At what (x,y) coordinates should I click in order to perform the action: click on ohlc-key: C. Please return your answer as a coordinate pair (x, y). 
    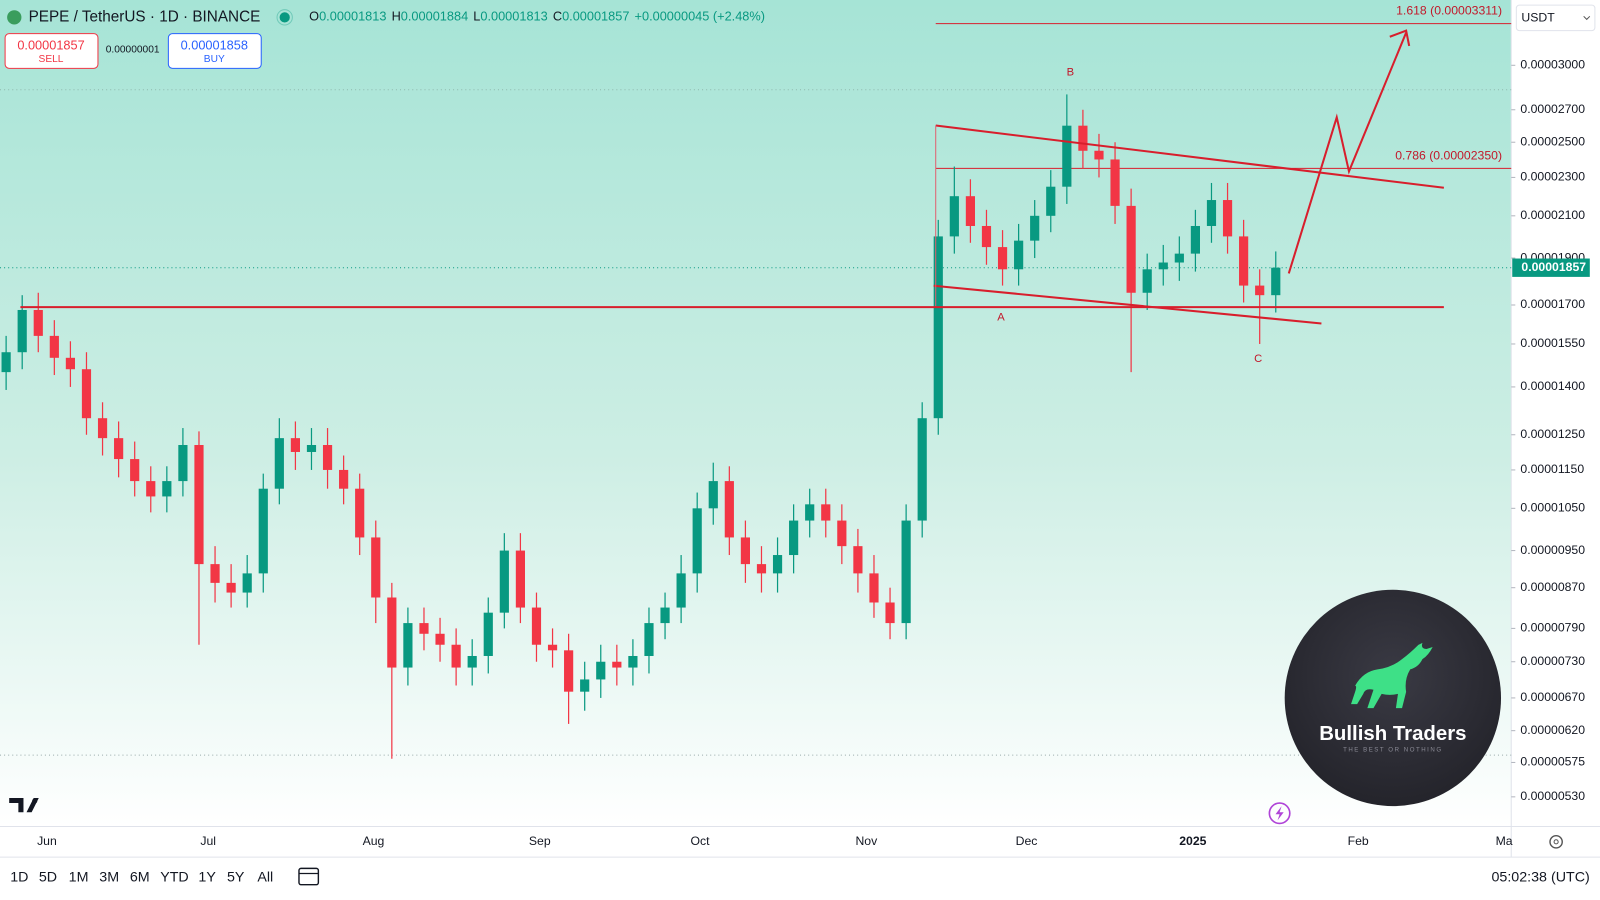
    Looking at the image, I should click on (557, 16).